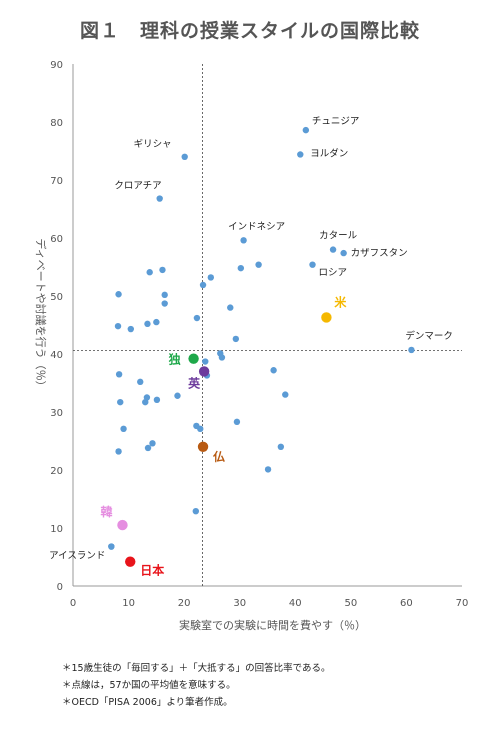 This screenshot has height=733, width=500. Describe the element at coordinates (56, 529) in the screenshot. I see `y-tick-label: 10` at that location.